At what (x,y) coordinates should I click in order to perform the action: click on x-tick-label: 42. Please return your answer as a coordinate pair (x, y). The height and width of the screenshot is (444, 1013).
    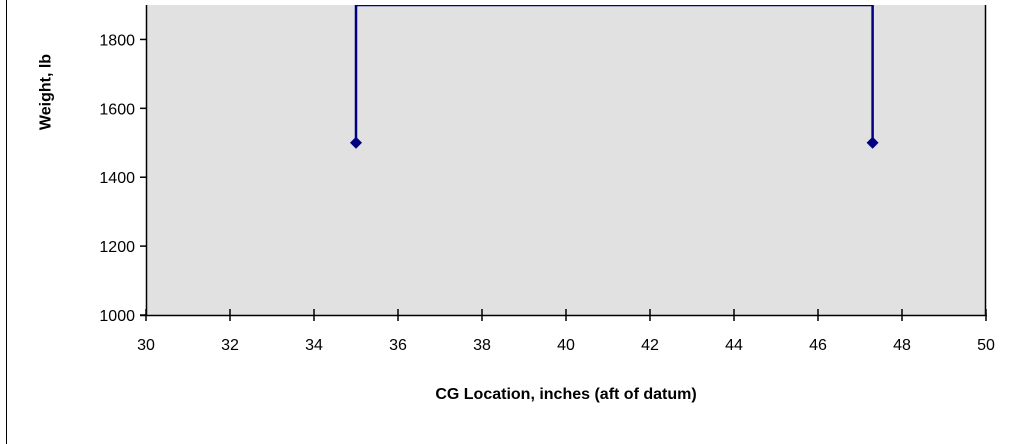
    Looking at the image, I should click on (650, 345).